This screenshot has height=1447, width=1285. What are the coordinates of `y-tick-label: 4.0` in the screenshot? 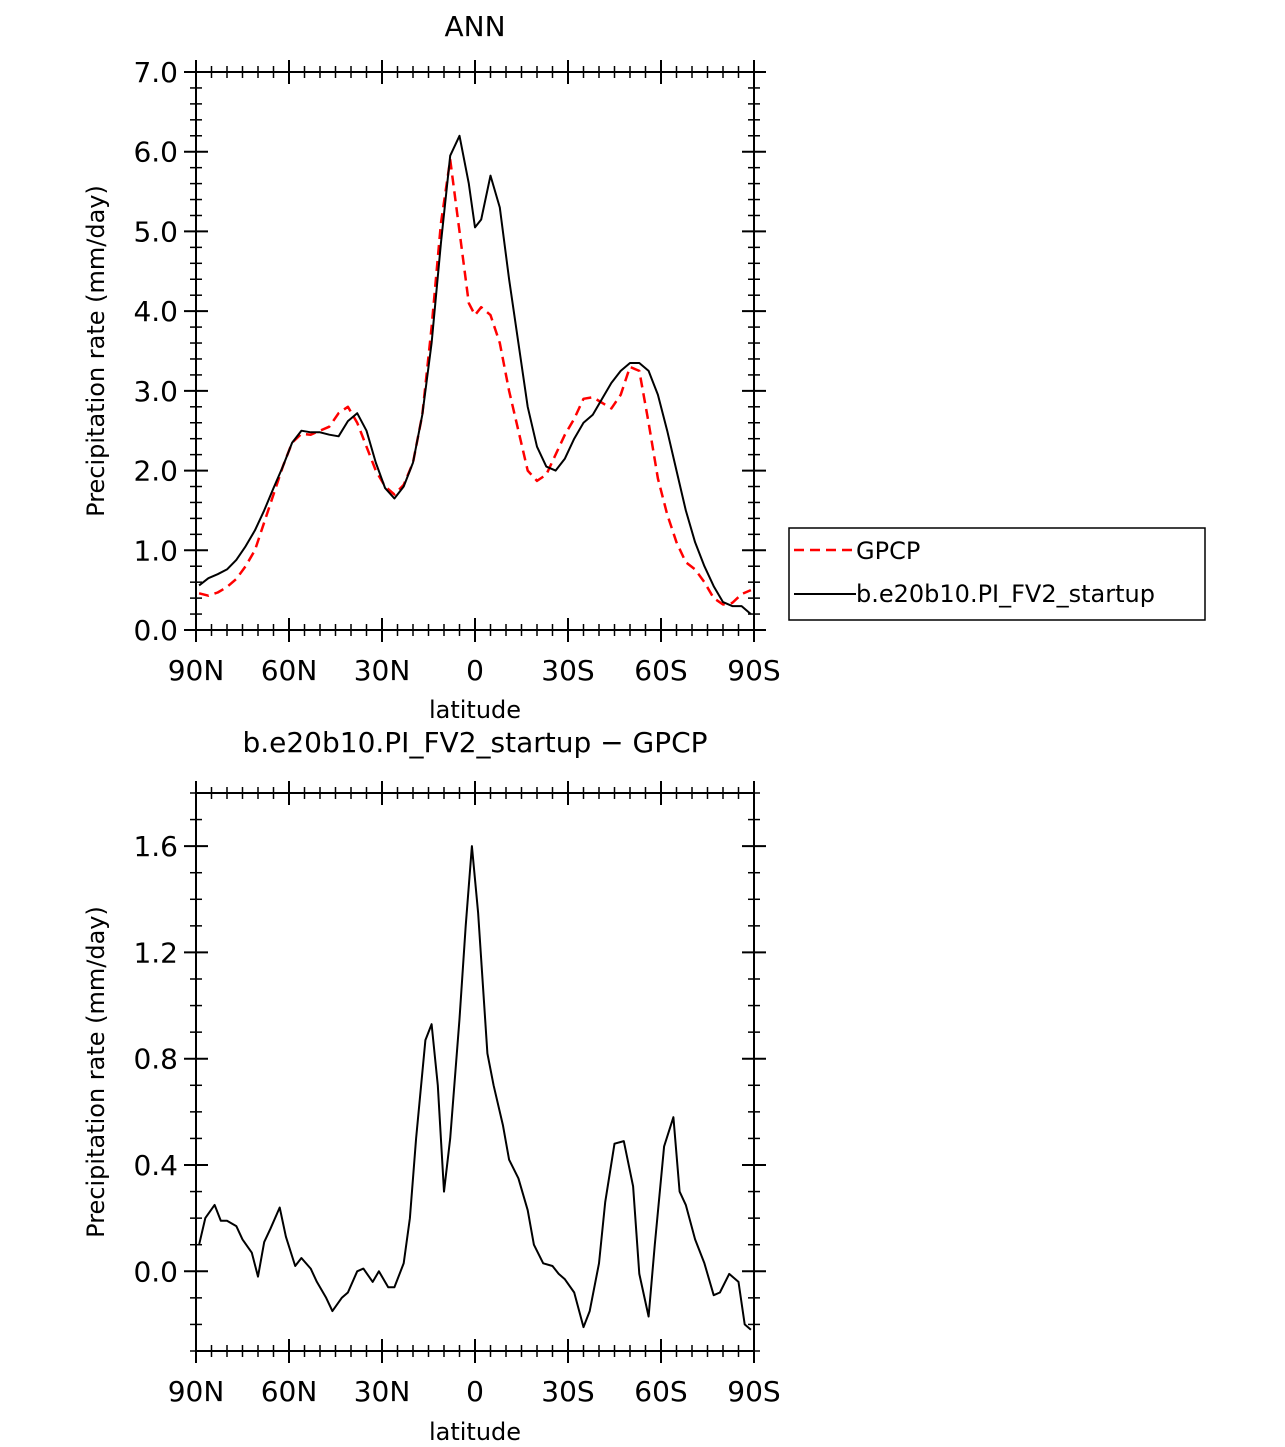 It's located at (155, 311).